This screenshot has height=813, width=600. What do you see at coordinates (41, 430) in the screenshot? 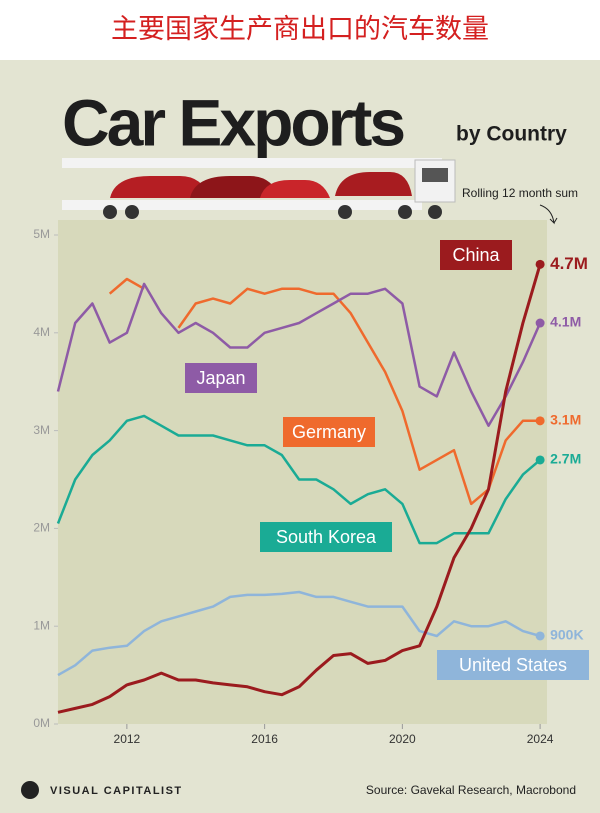
I see `y-tick-label: 3M` at bounding box center [41, 430].